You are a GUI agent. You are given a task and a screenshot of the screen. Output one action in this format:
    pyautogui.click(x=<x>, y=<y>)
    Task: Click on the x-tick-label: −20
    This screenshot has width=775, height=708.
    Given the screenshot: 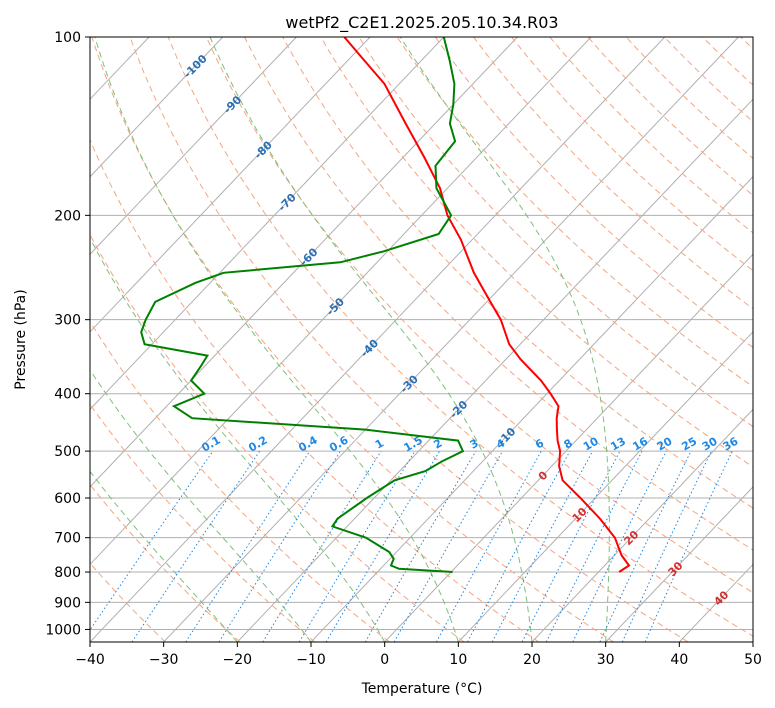 What is the action you would take?
    pyautogui.click(x=238, y=660)
    